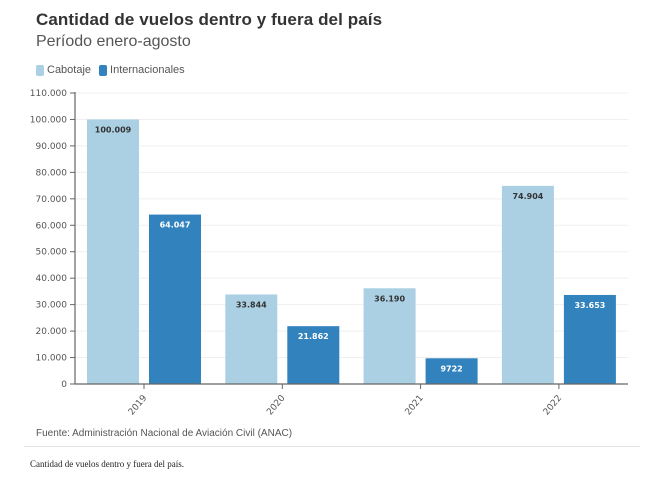 This screenshot has height=478, width=646. What do you see at coordinates (52, 200) in the screenshot?
I see `y-tick-label: 70.000` at bounding box center [52, 200].